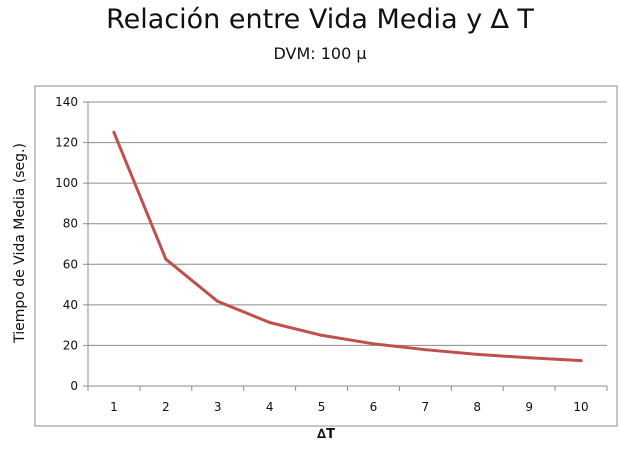  What do you see at coordinates (66, 183) in the screenshot?
I see `y-tick-label: 100` at bounding box center [66, 183].